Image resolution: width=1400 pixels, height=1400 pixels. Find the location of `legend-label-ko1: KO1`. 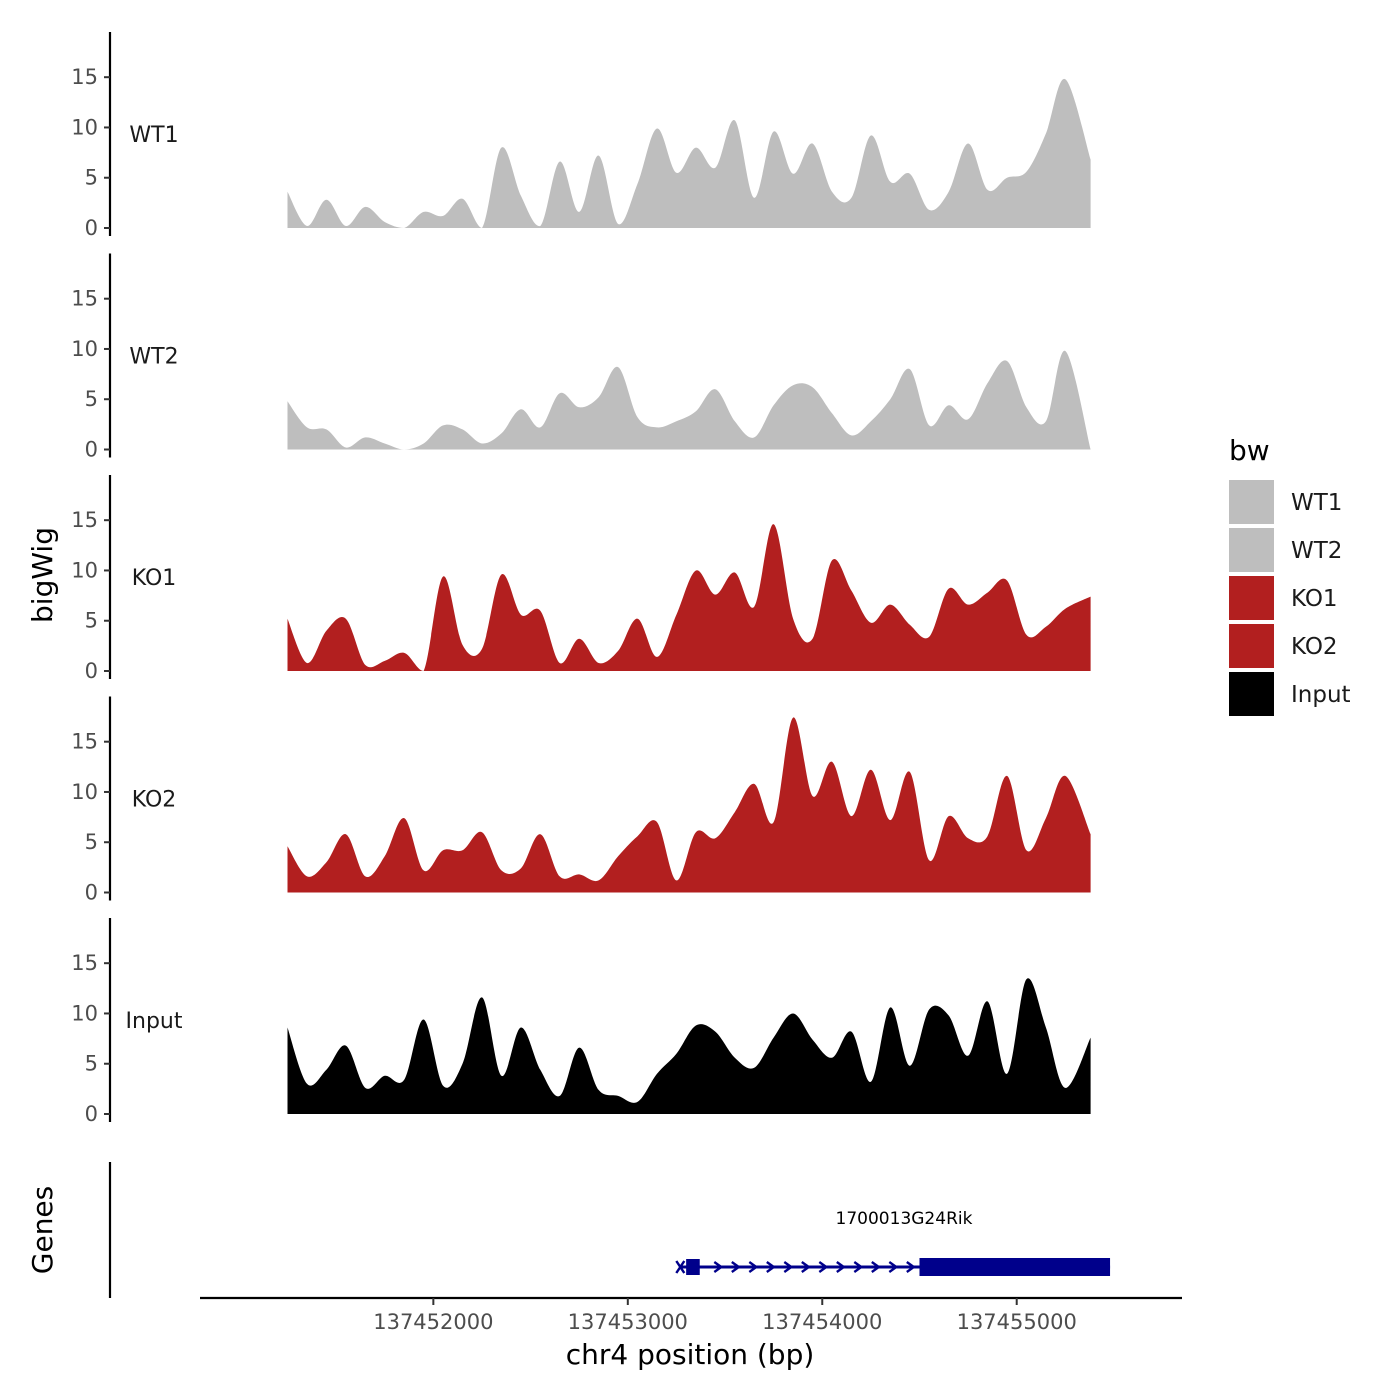

legend-label-ko1: KO1 is located at coordinates (1314, 599).